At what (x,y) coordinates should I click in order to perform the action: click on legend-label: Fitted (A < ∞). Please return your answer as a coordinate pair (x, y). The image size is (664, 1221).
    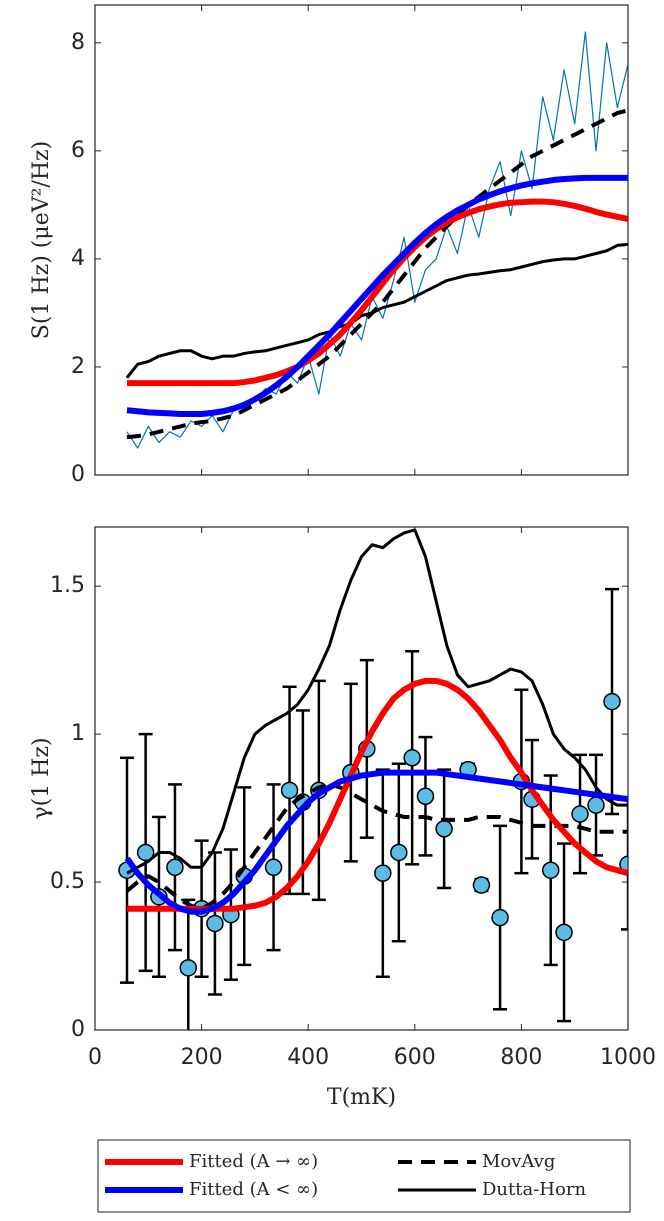
    Looking at the image, I should click on (253, 1189).